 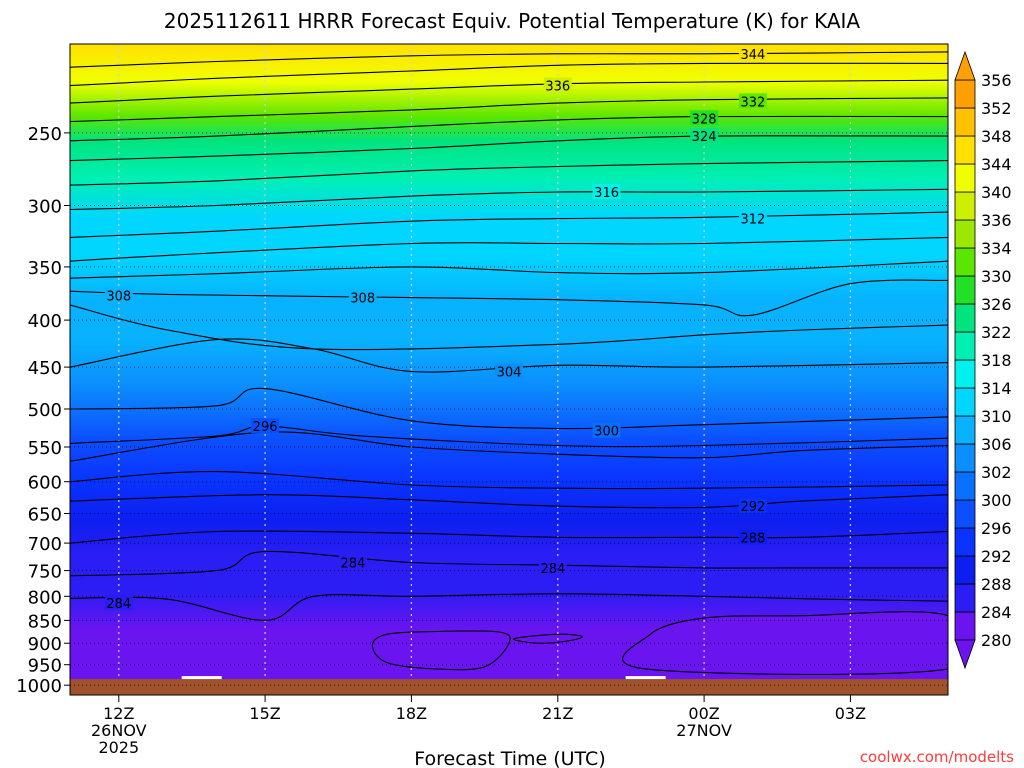 What do you see at coordinates (509, 373) in the screenshot?
I see `contour-label-text: 304` at bounding box center [509, 373].